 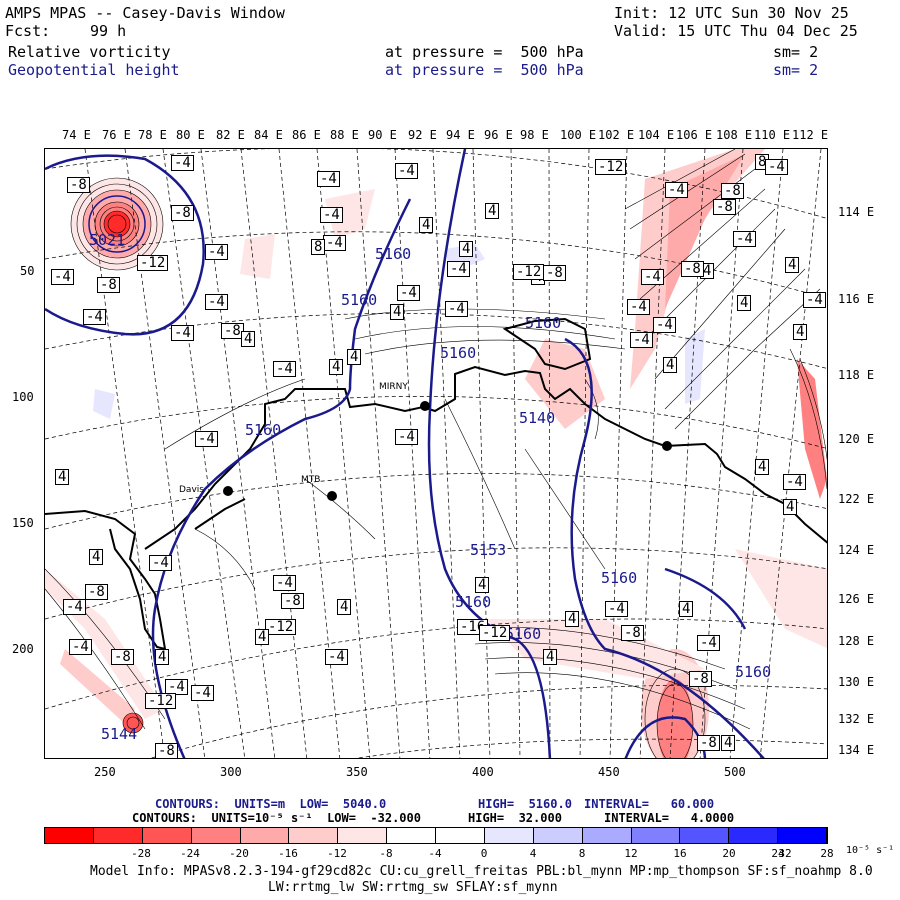 I want to click on top-longitude-label: 74 E, so click(x=76, y=135).